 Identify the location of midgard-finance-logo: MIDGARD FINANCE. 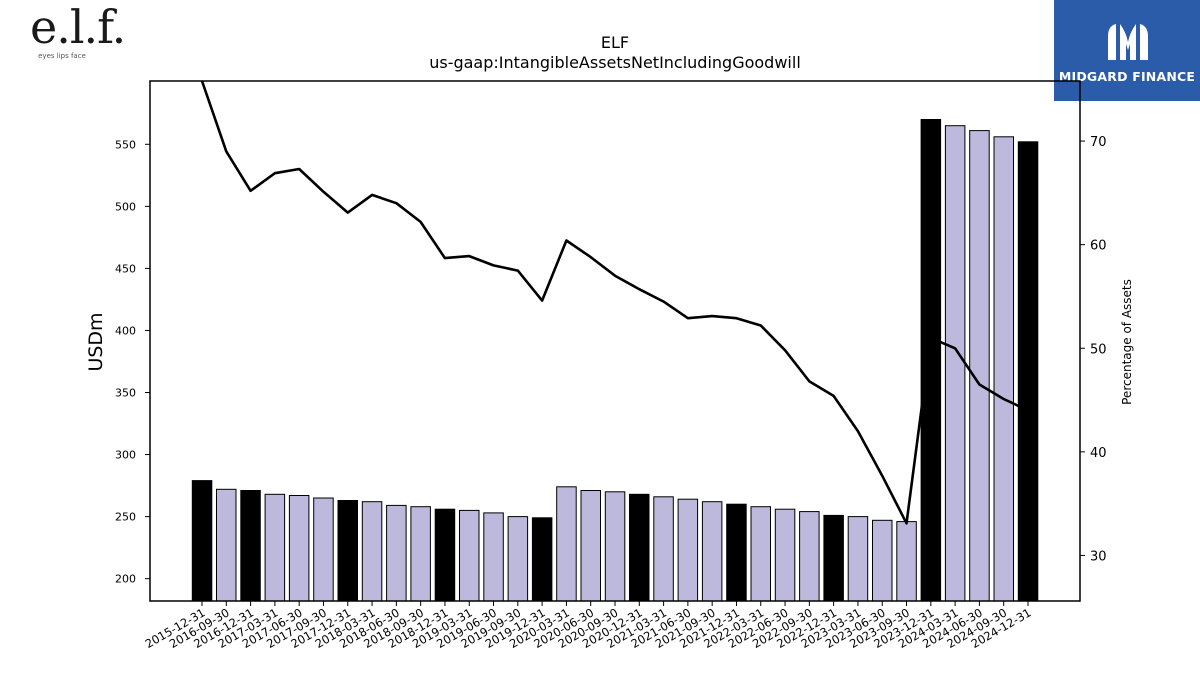
(1127, 50).